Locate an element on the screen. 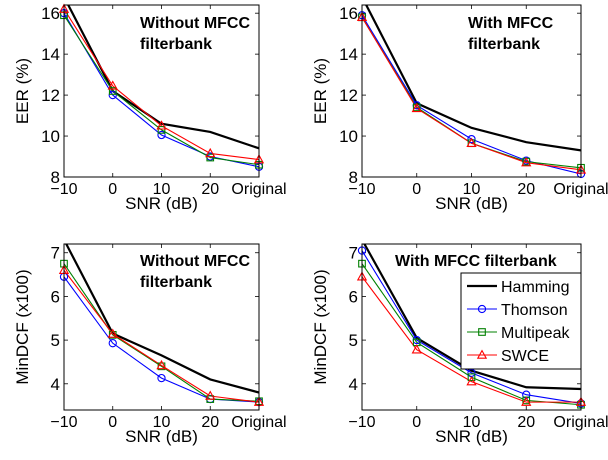  series-line-thomson is located at coordinates (471, 327).